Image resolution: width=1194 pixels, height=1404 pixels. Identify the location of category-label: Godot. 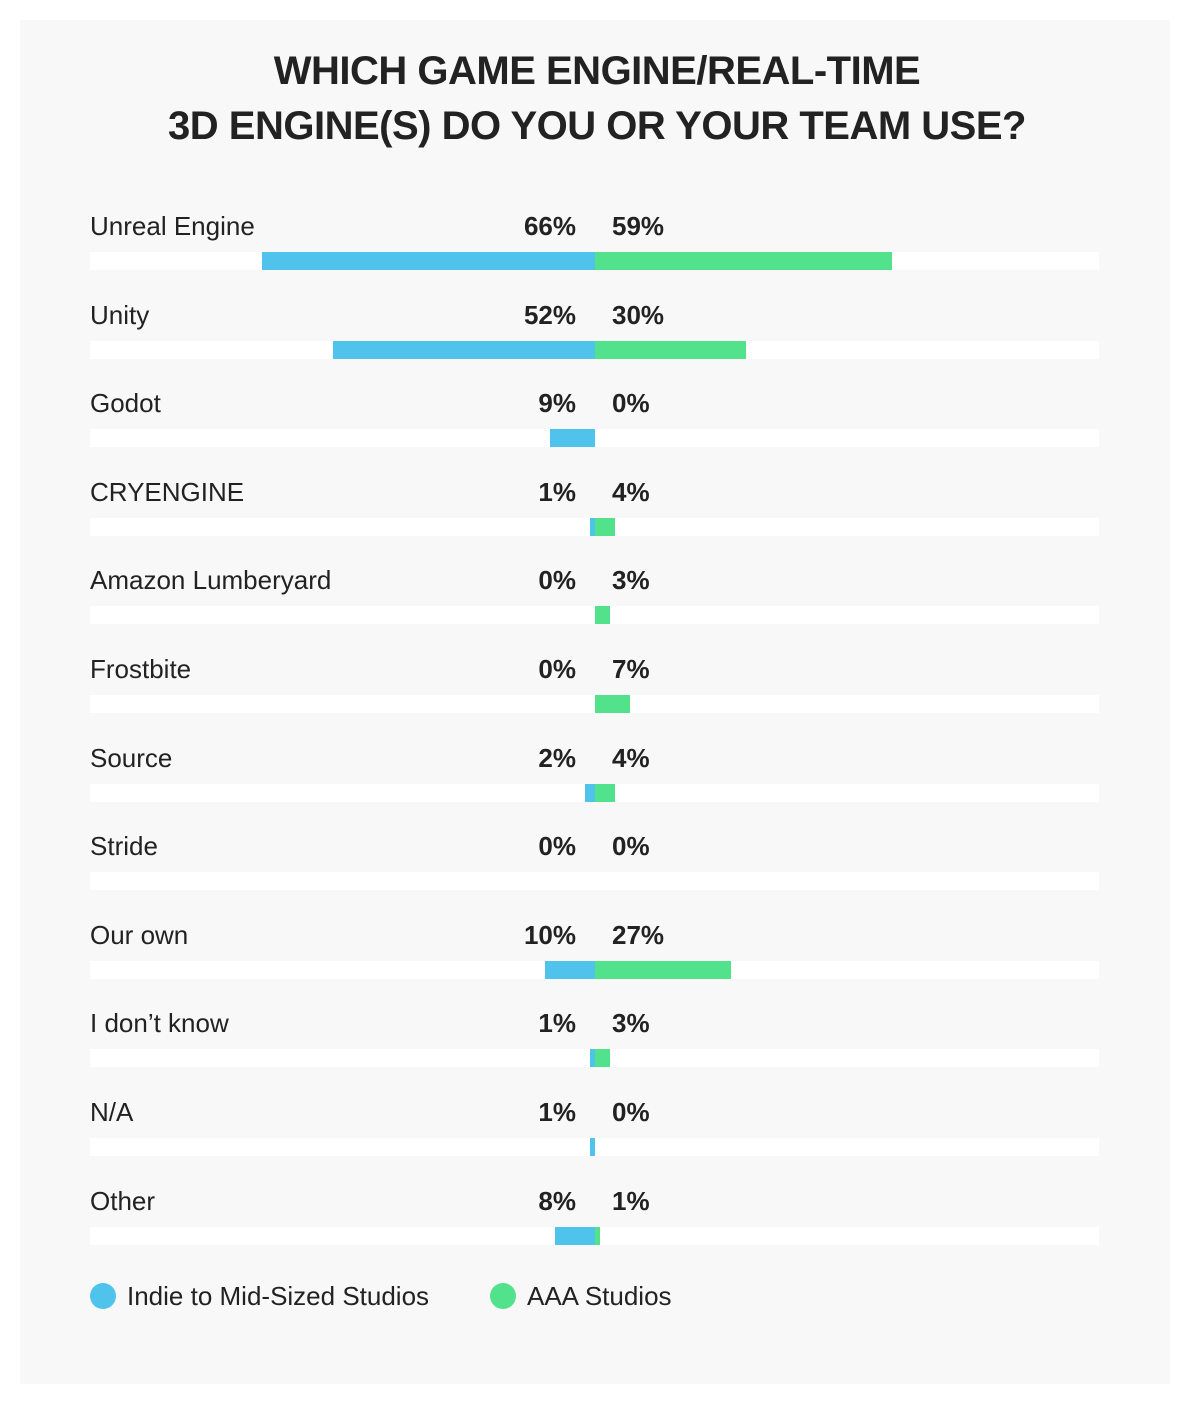
(125, 403).